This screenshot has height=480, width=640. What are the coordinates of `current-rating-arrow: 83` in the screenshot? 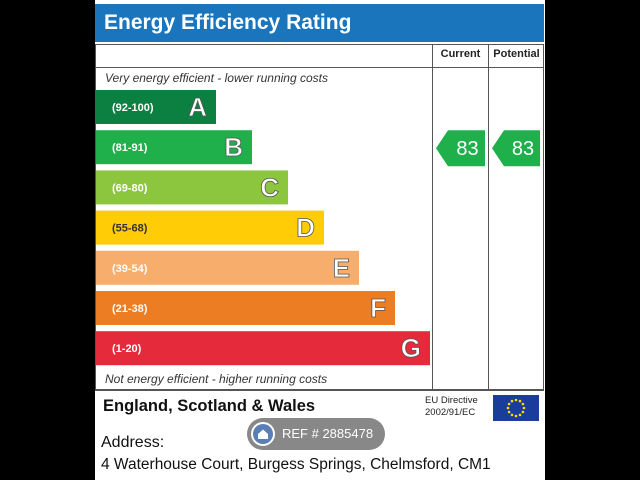 It's located at (460, 148).